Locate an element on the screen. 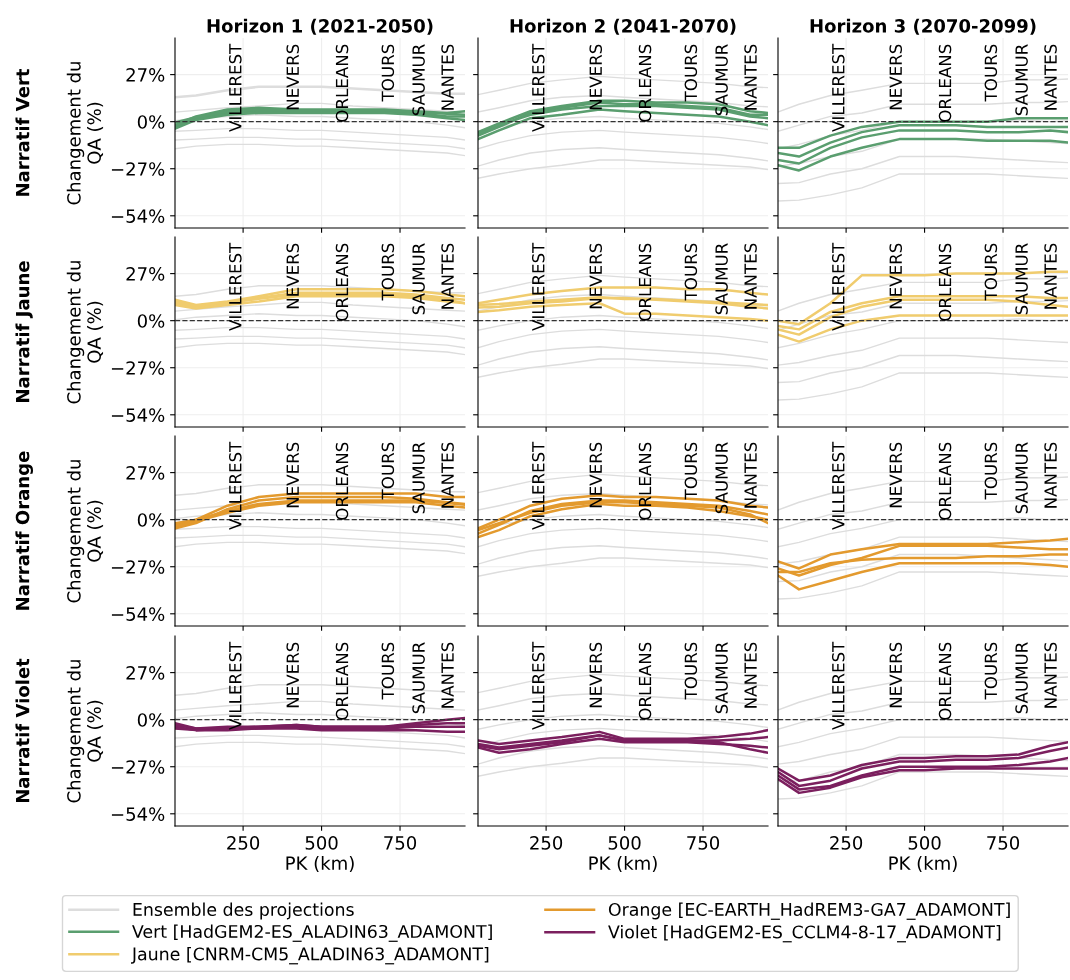 The width and height of the screenshot is (1070, 980). chart-title: Horizon 2 (2041-2070) is located at coordinates (623, 26).